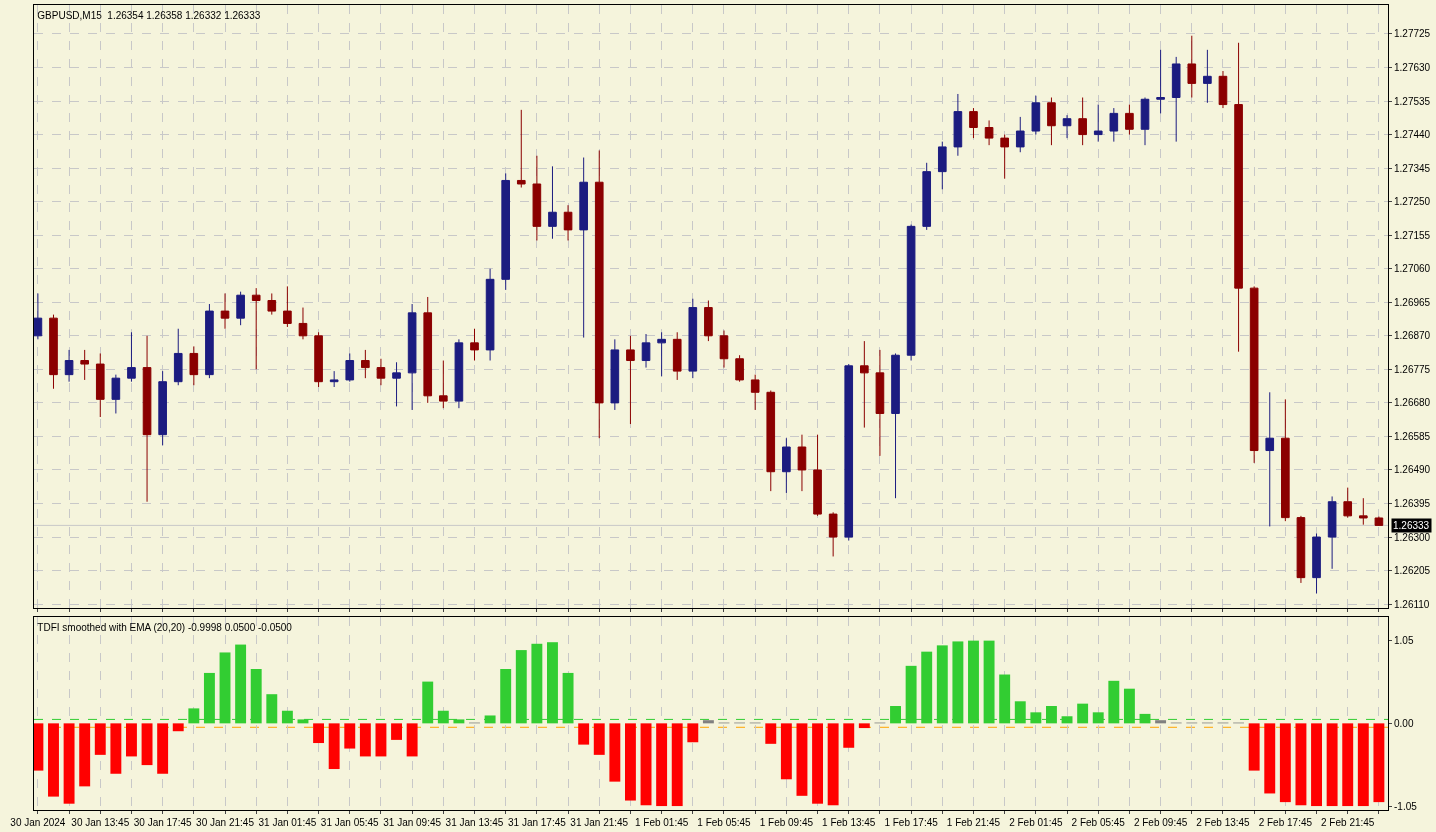 The width and height of the screenshot is (1436, 832). I want to click on y-tick-label: 1.26870, so click(1412, 336).